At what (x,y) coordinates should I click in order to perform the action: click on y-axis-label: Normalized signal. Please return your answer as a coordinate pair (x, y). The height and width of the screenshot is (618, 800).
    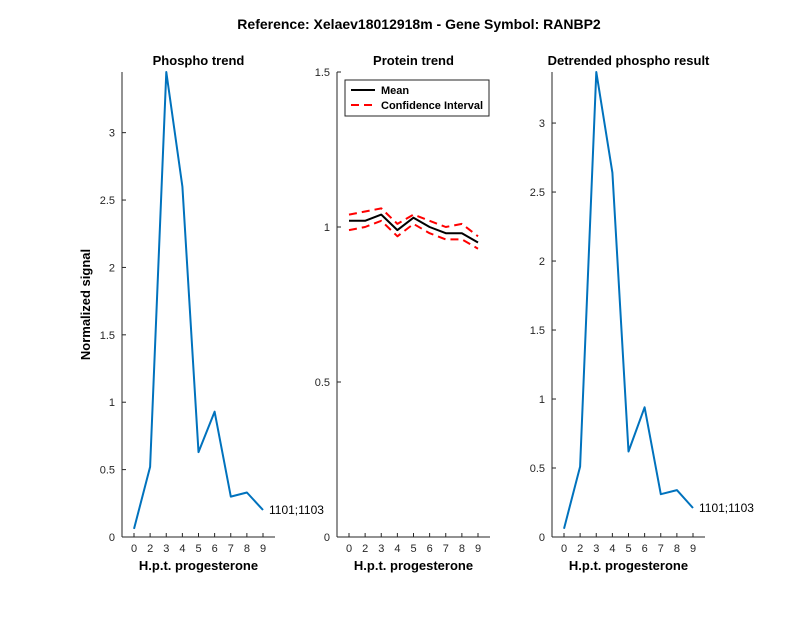
    Looking at the image, I should click on (85, 304).